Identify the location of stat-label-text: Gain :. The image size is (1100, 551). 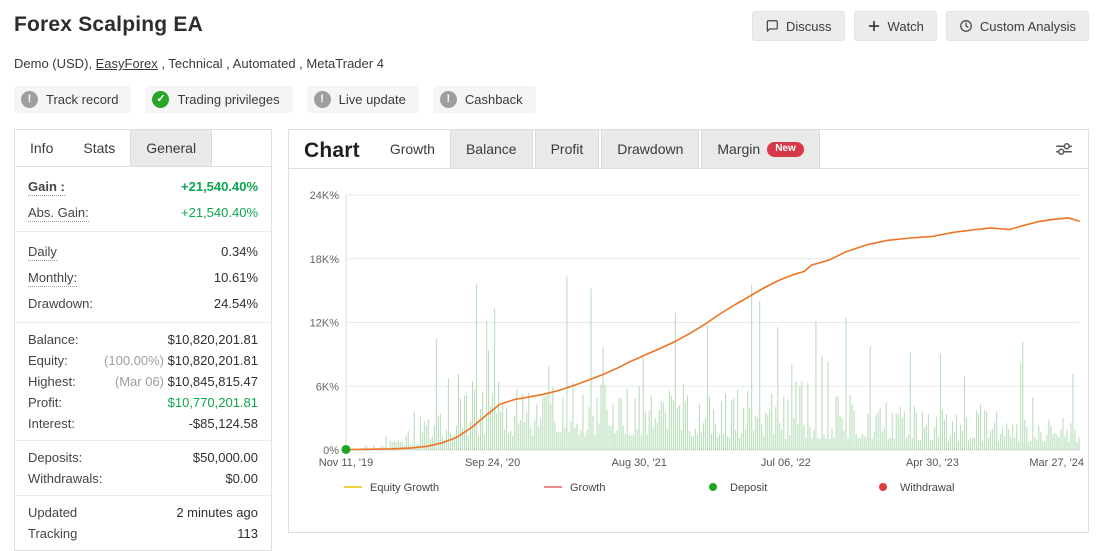
(46, 187).